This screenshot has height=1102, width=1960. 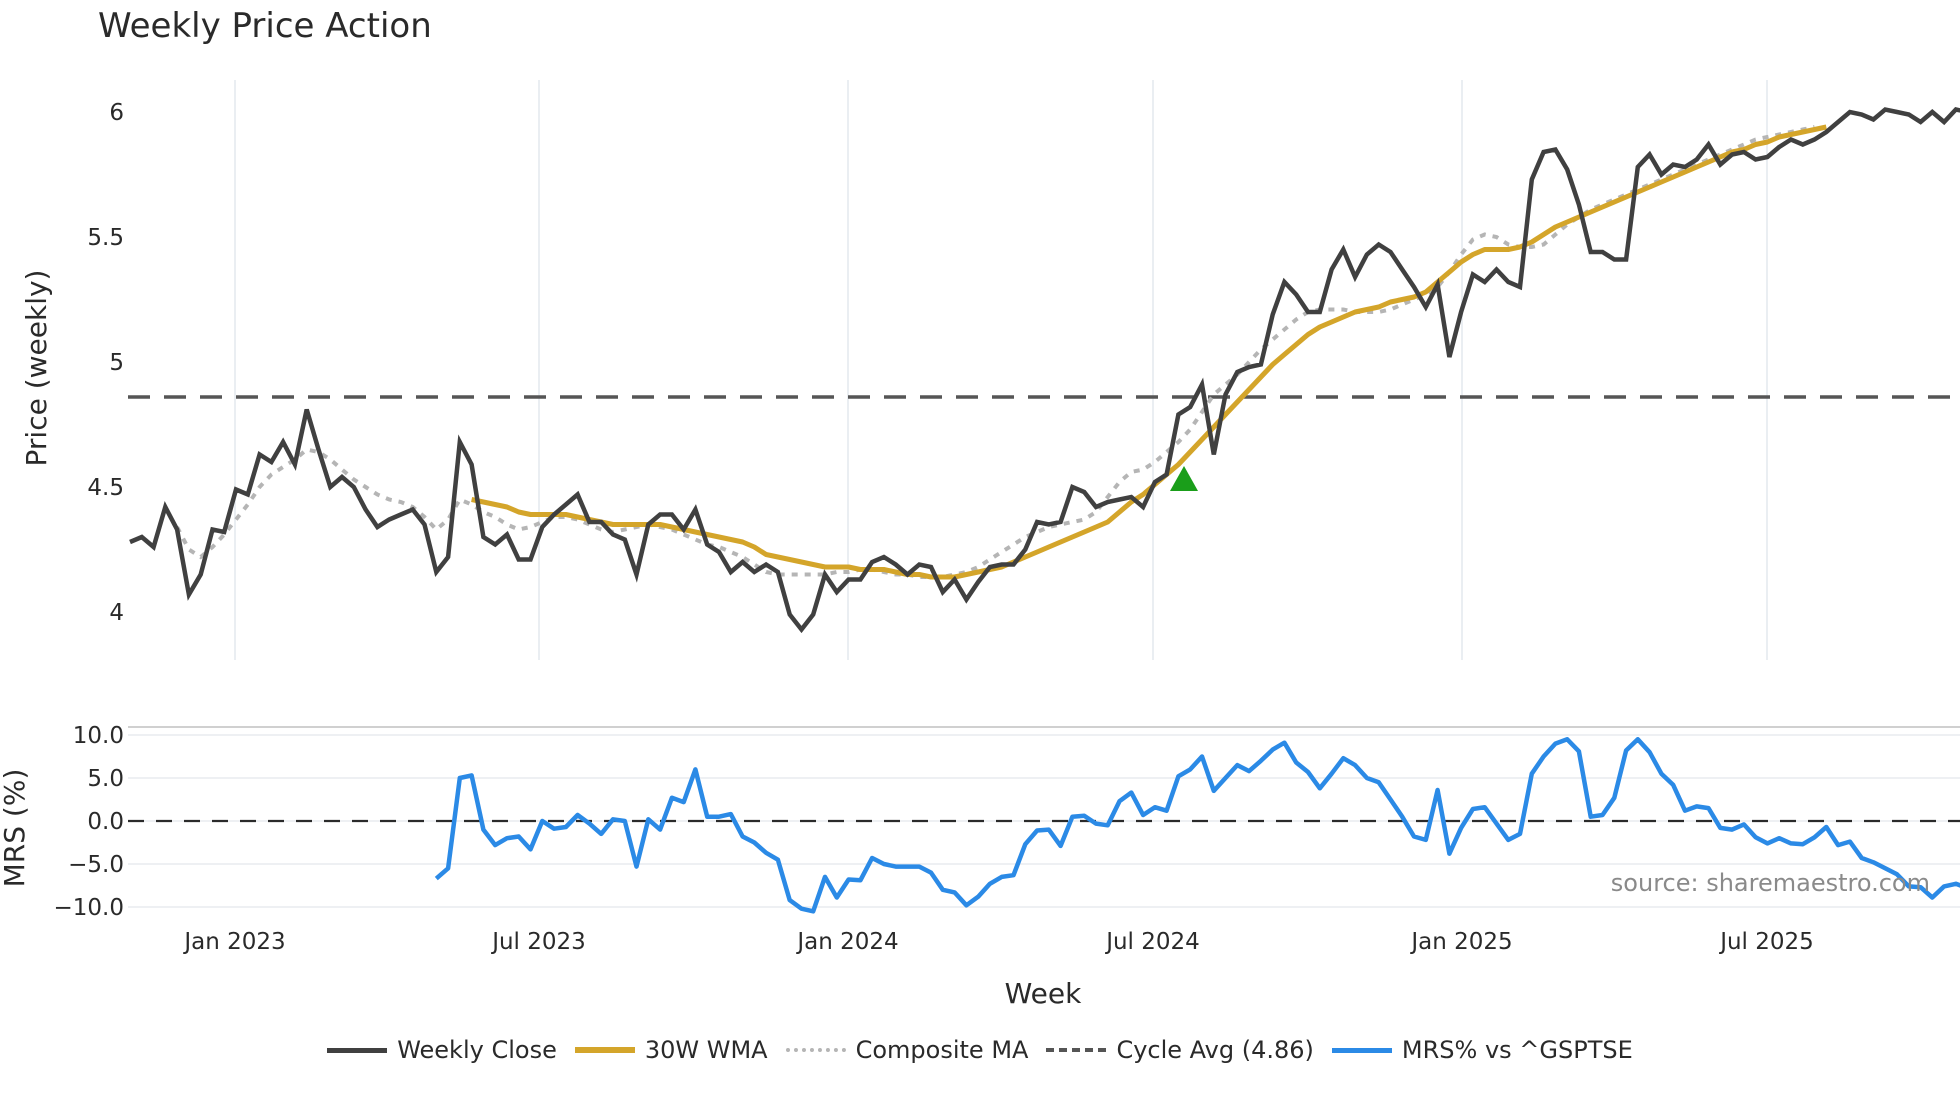 I want to click on legend-label: Cycle Avg (4.86), so click(x=1215, y=1050).